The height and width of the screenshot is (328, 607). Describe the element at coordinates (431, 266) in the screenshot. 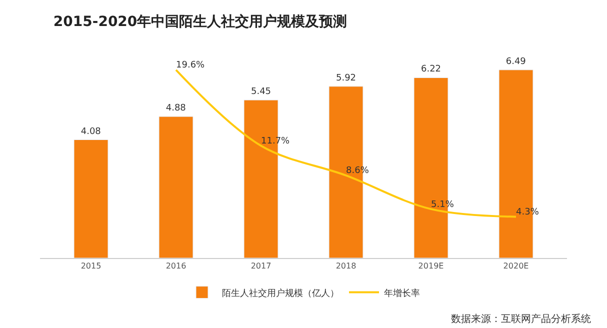

I see `x-tick-label: 2019E` at that location.